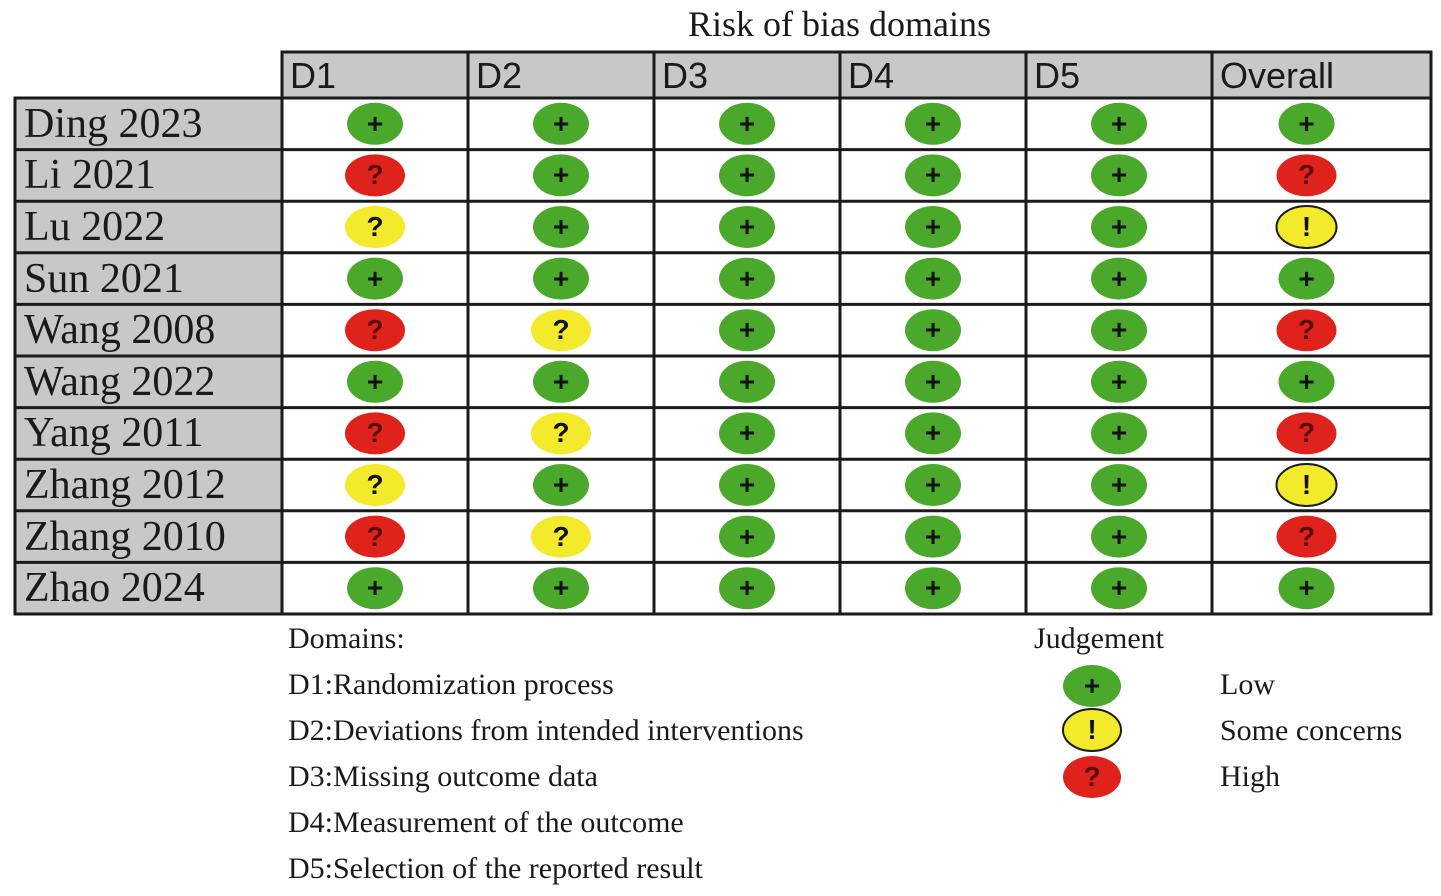 The width and height of the screenshot is (1441, 896). I want to click on study-label: Wang 2022, so click(120, 381).